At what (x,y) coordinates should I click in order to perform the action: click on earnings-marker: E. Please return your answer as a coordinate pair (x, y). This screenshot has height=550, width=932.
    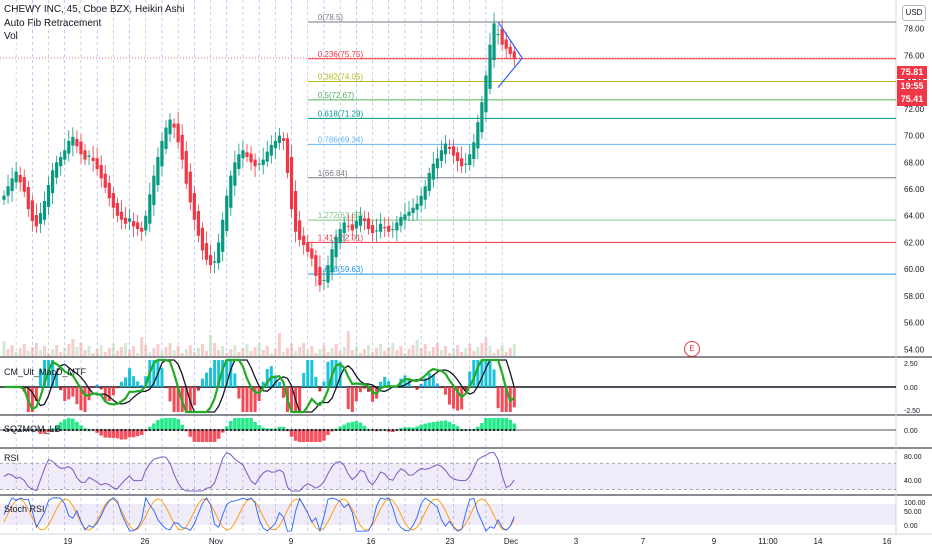
    Looking at the image, I should click on (692, 349).